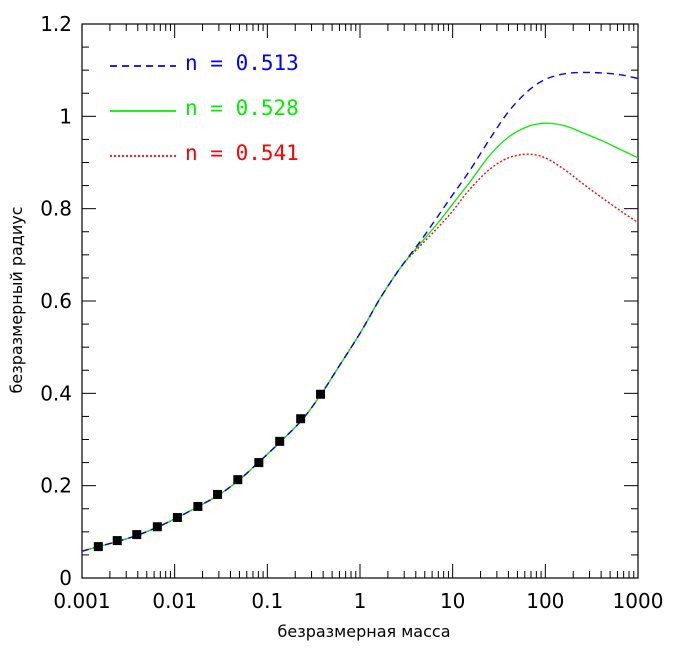 The width and height of the screenshot is (675, 657). Describe the element at coordinates (209, 470) in the screenshot. I see `data-markers` at that location.